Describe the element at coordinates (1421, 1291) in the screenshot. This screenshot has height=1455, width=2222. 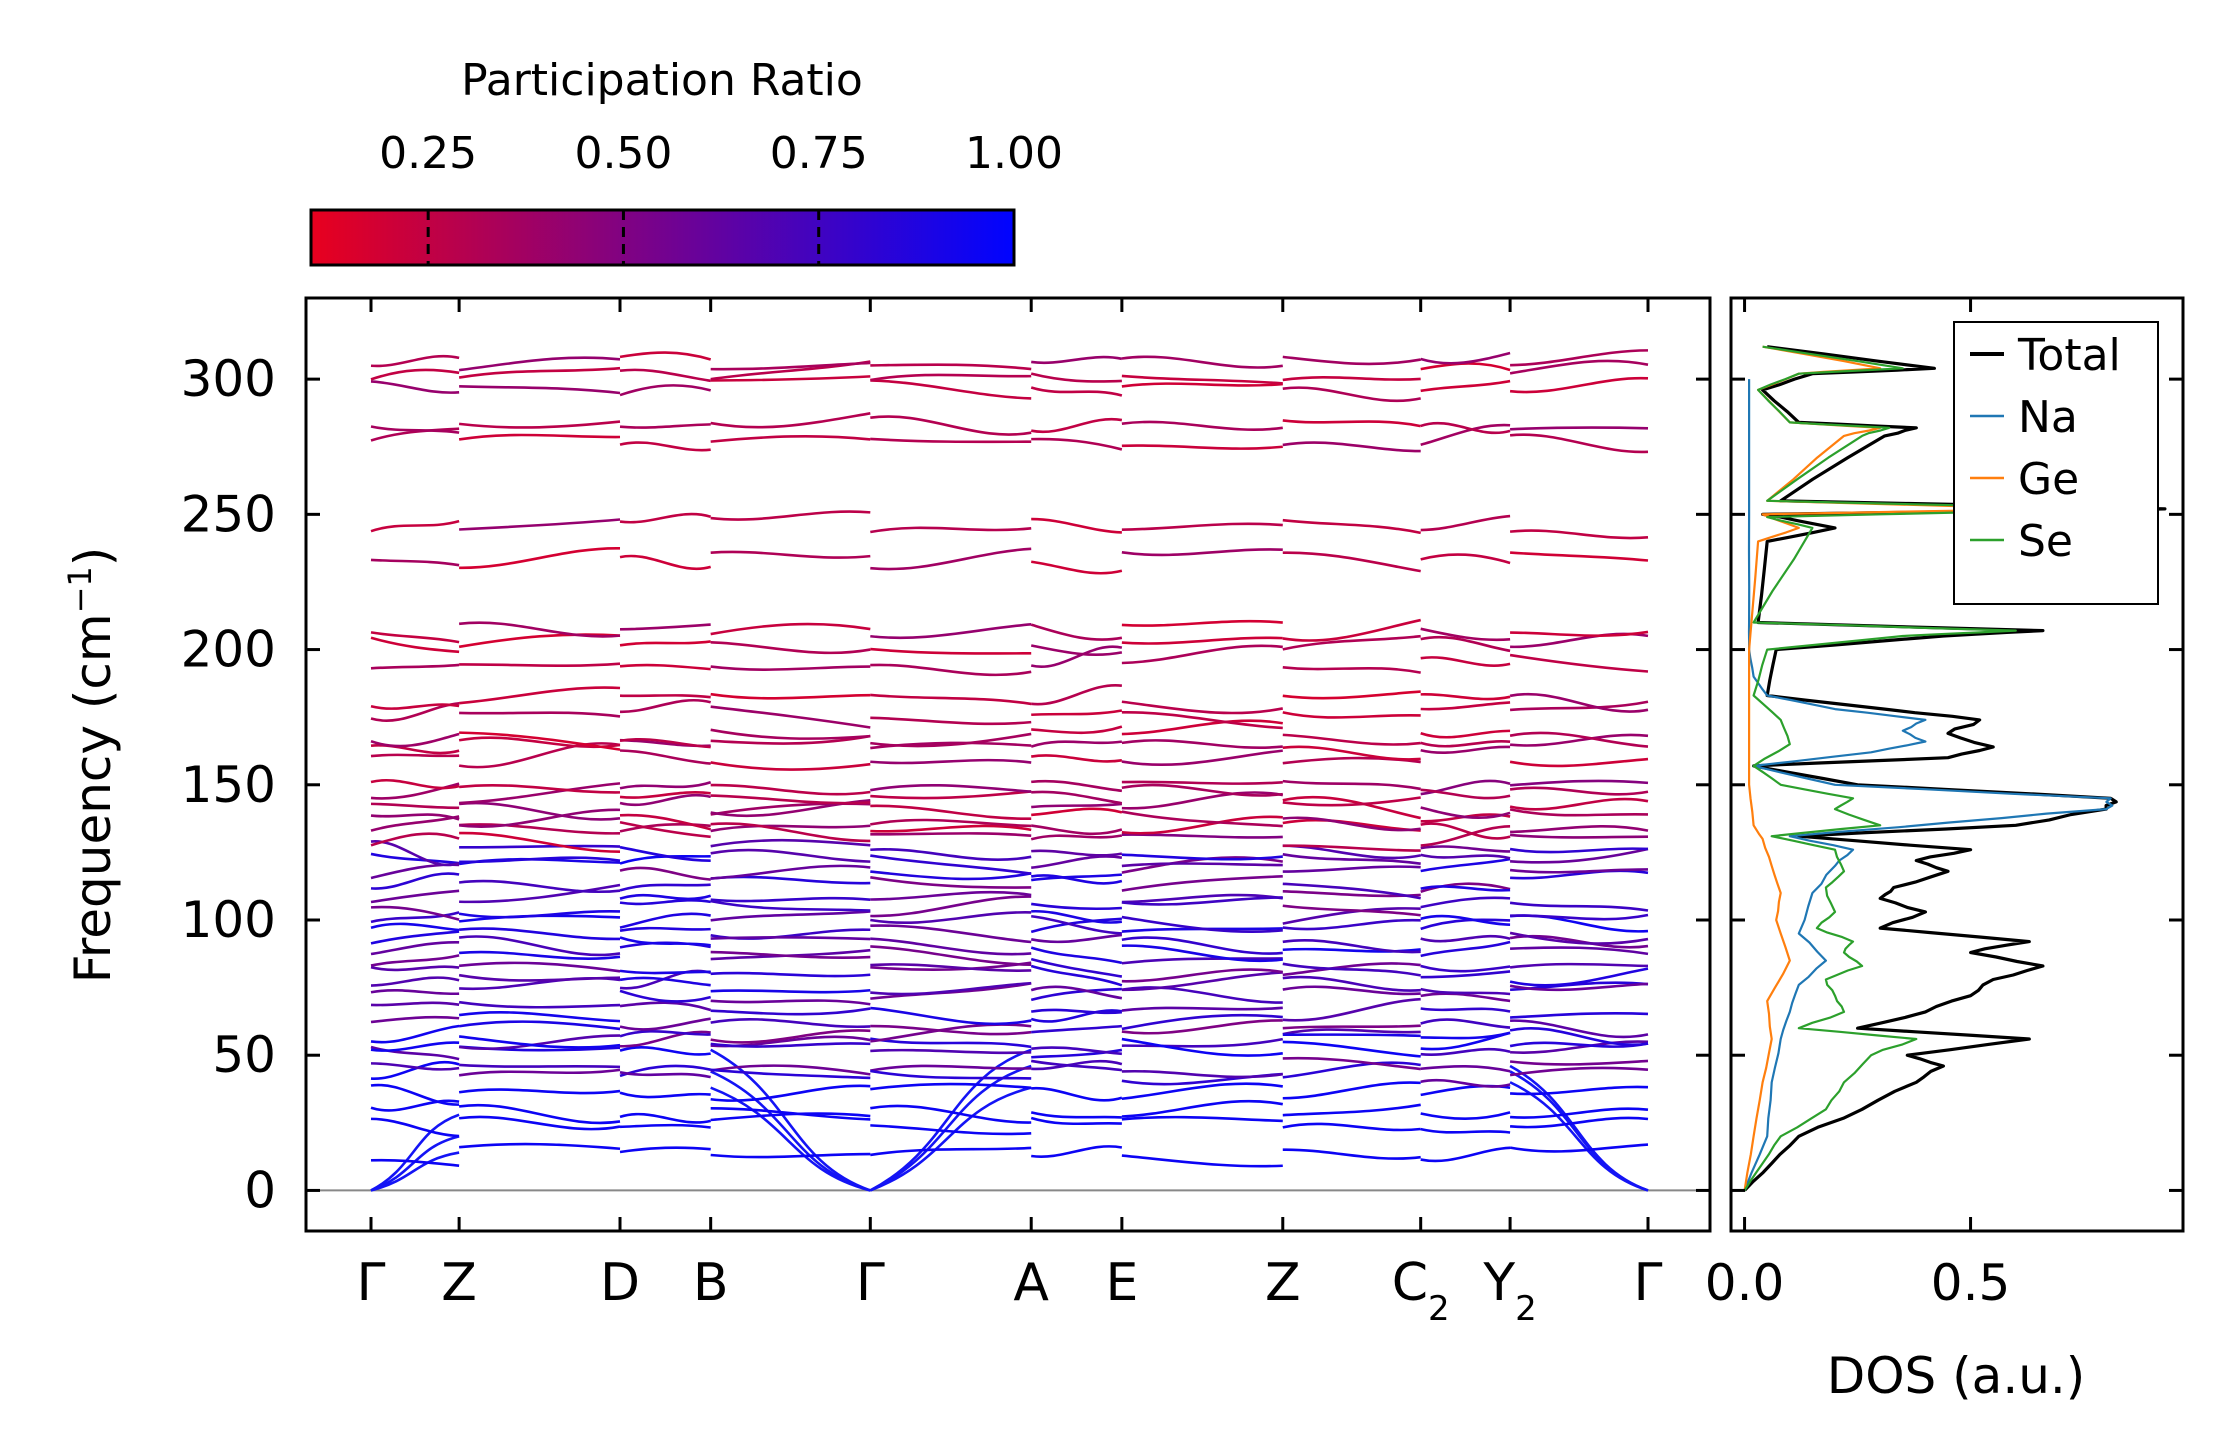
I see `k-point-label: C2` at that location.